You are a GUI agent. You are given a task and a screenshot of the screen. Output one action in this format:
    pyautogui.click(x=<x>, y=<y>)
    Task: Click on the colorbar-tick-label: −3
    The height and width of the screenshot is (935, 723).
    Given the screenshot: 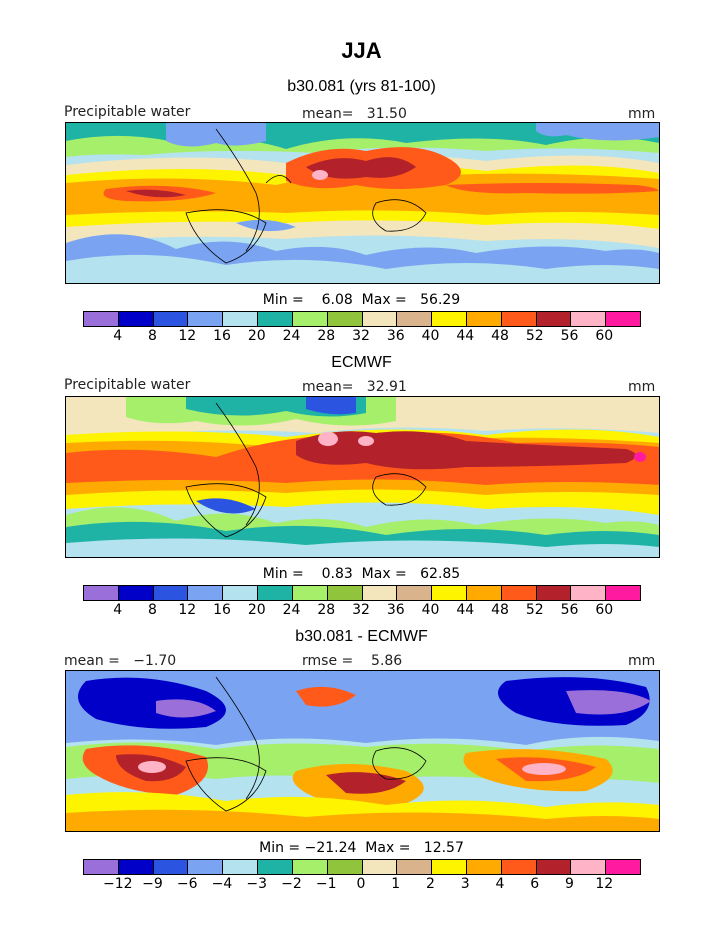 What is the action you would take?
    pyautogui.click(x=257, y=884)
    